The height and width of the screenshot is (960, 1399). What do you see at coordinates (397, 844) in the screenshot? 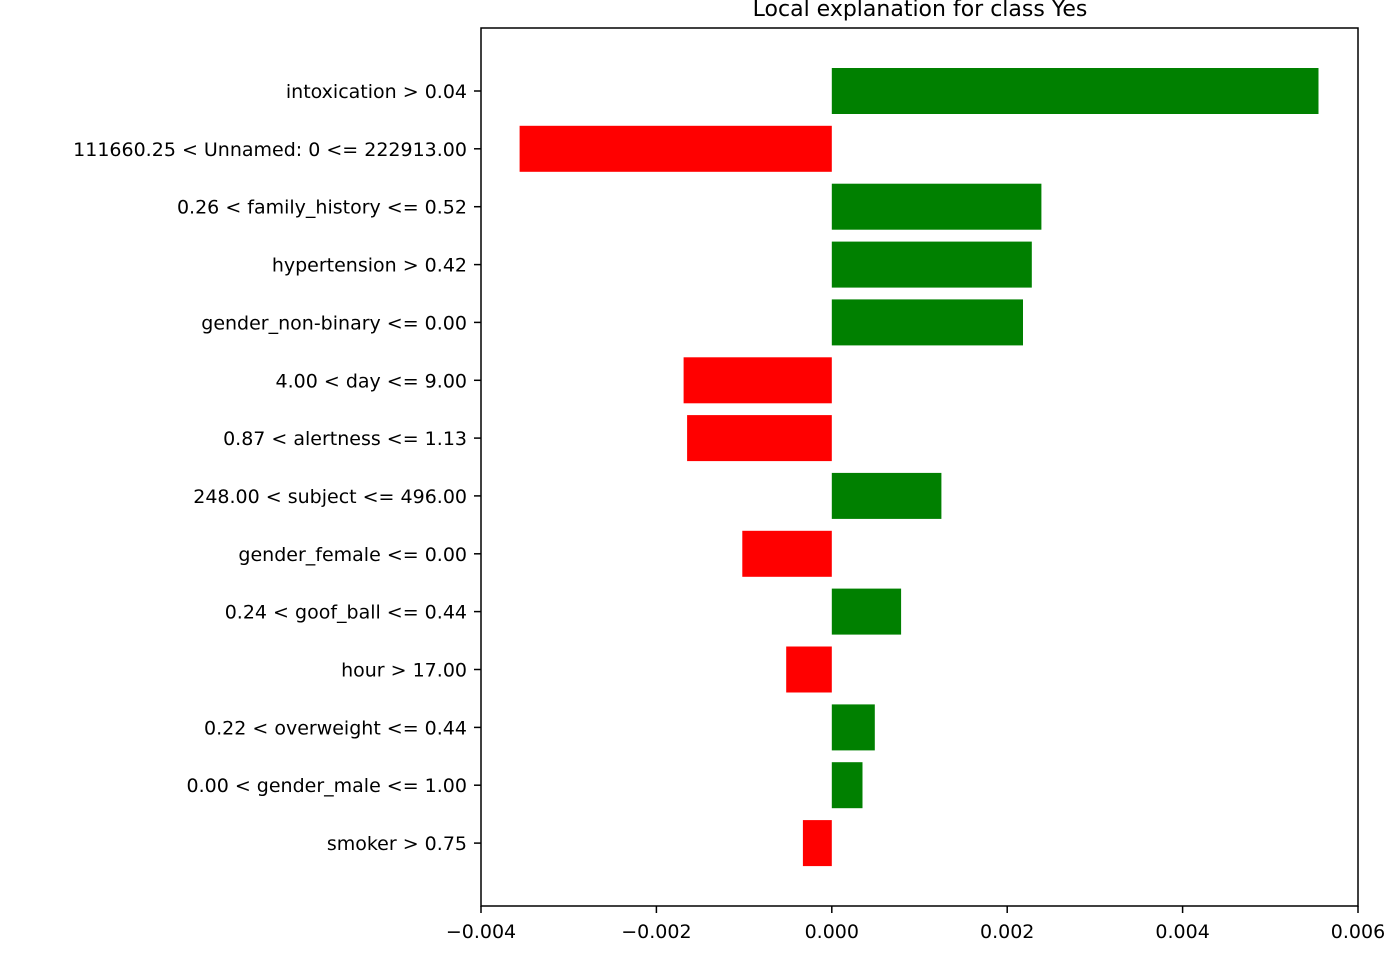
I see `y-tick-label: smoker > 0.75` at bounding box center [397, 844].